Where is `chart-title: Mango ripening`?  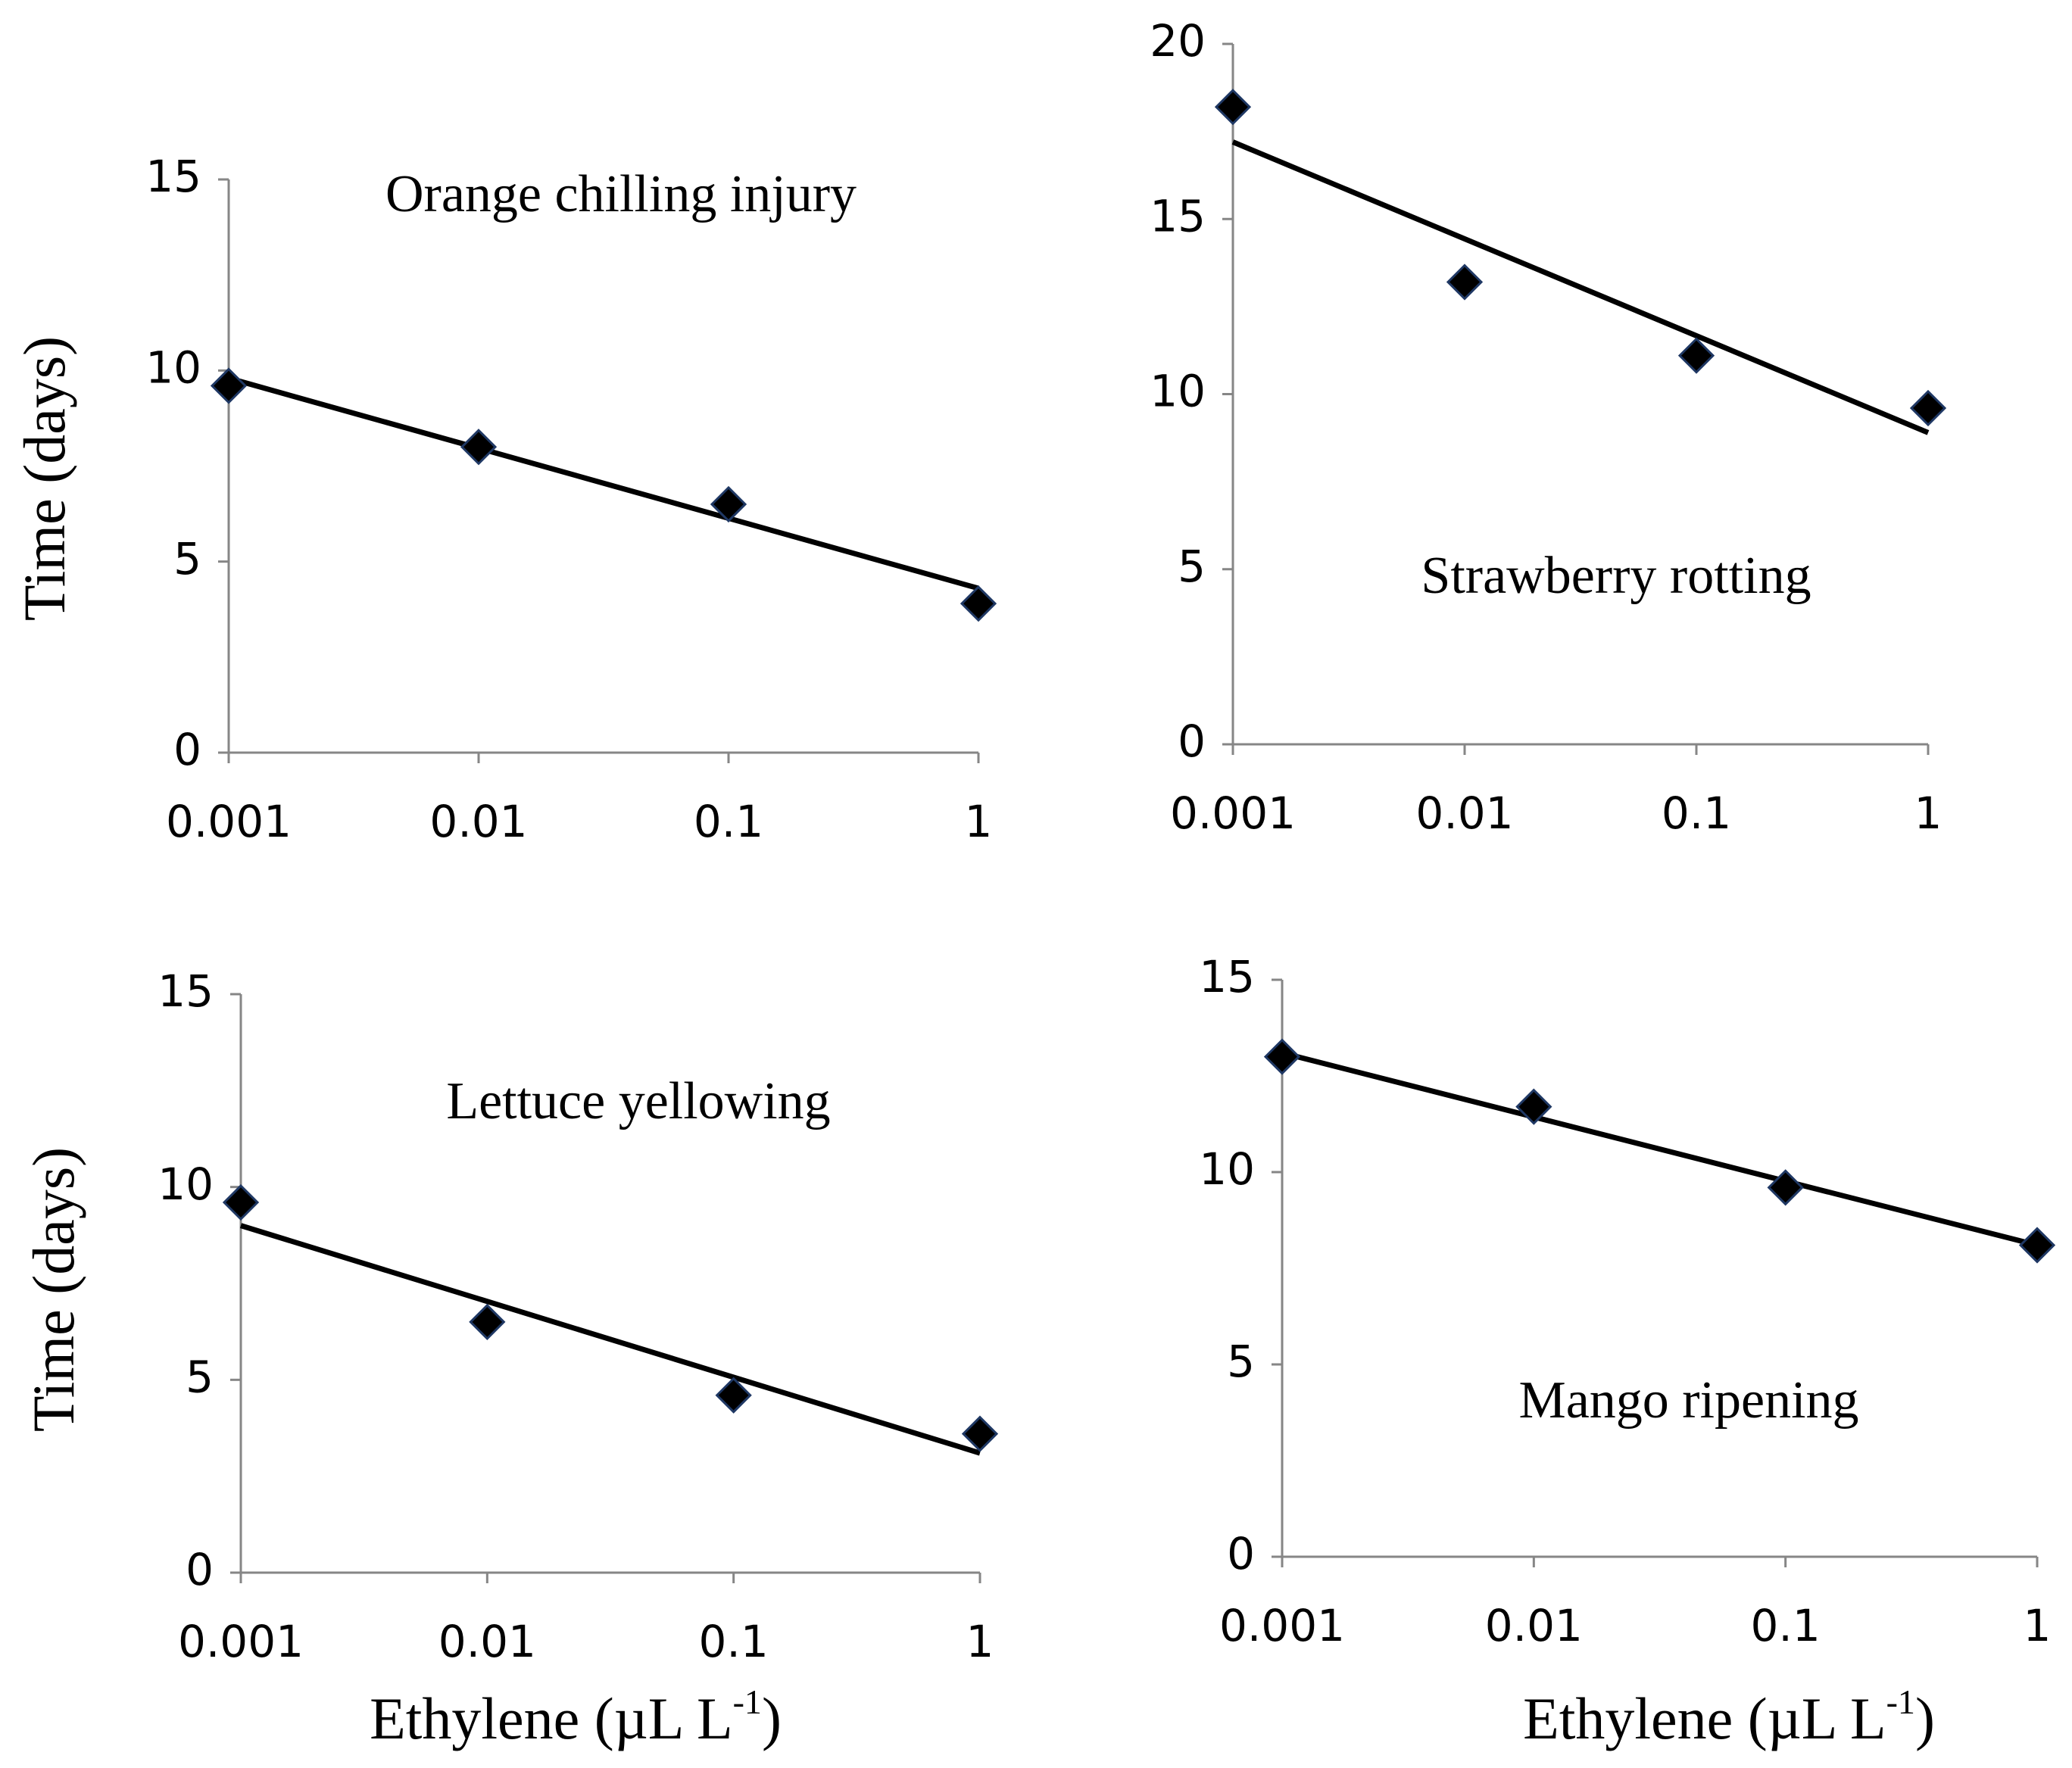
chart-title: Mango ripening is located at coordinates (1688, 1400).